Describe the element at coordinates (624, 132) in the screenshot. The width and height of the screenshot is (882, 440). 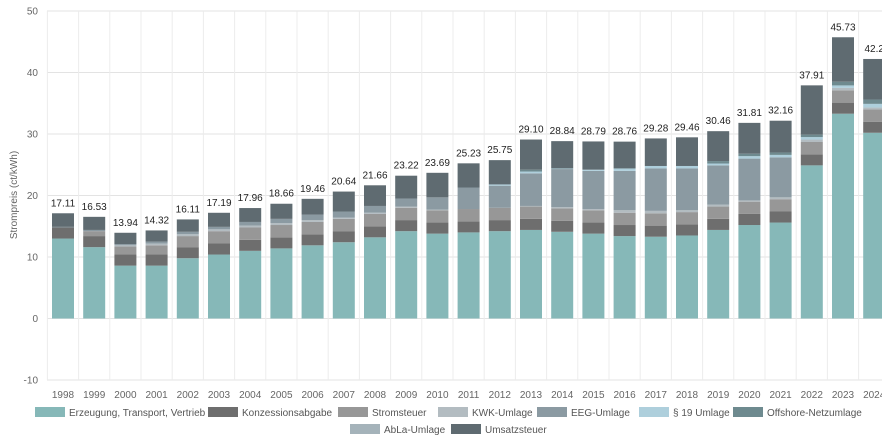
I see `bar-total-label: 28.76` at that location.